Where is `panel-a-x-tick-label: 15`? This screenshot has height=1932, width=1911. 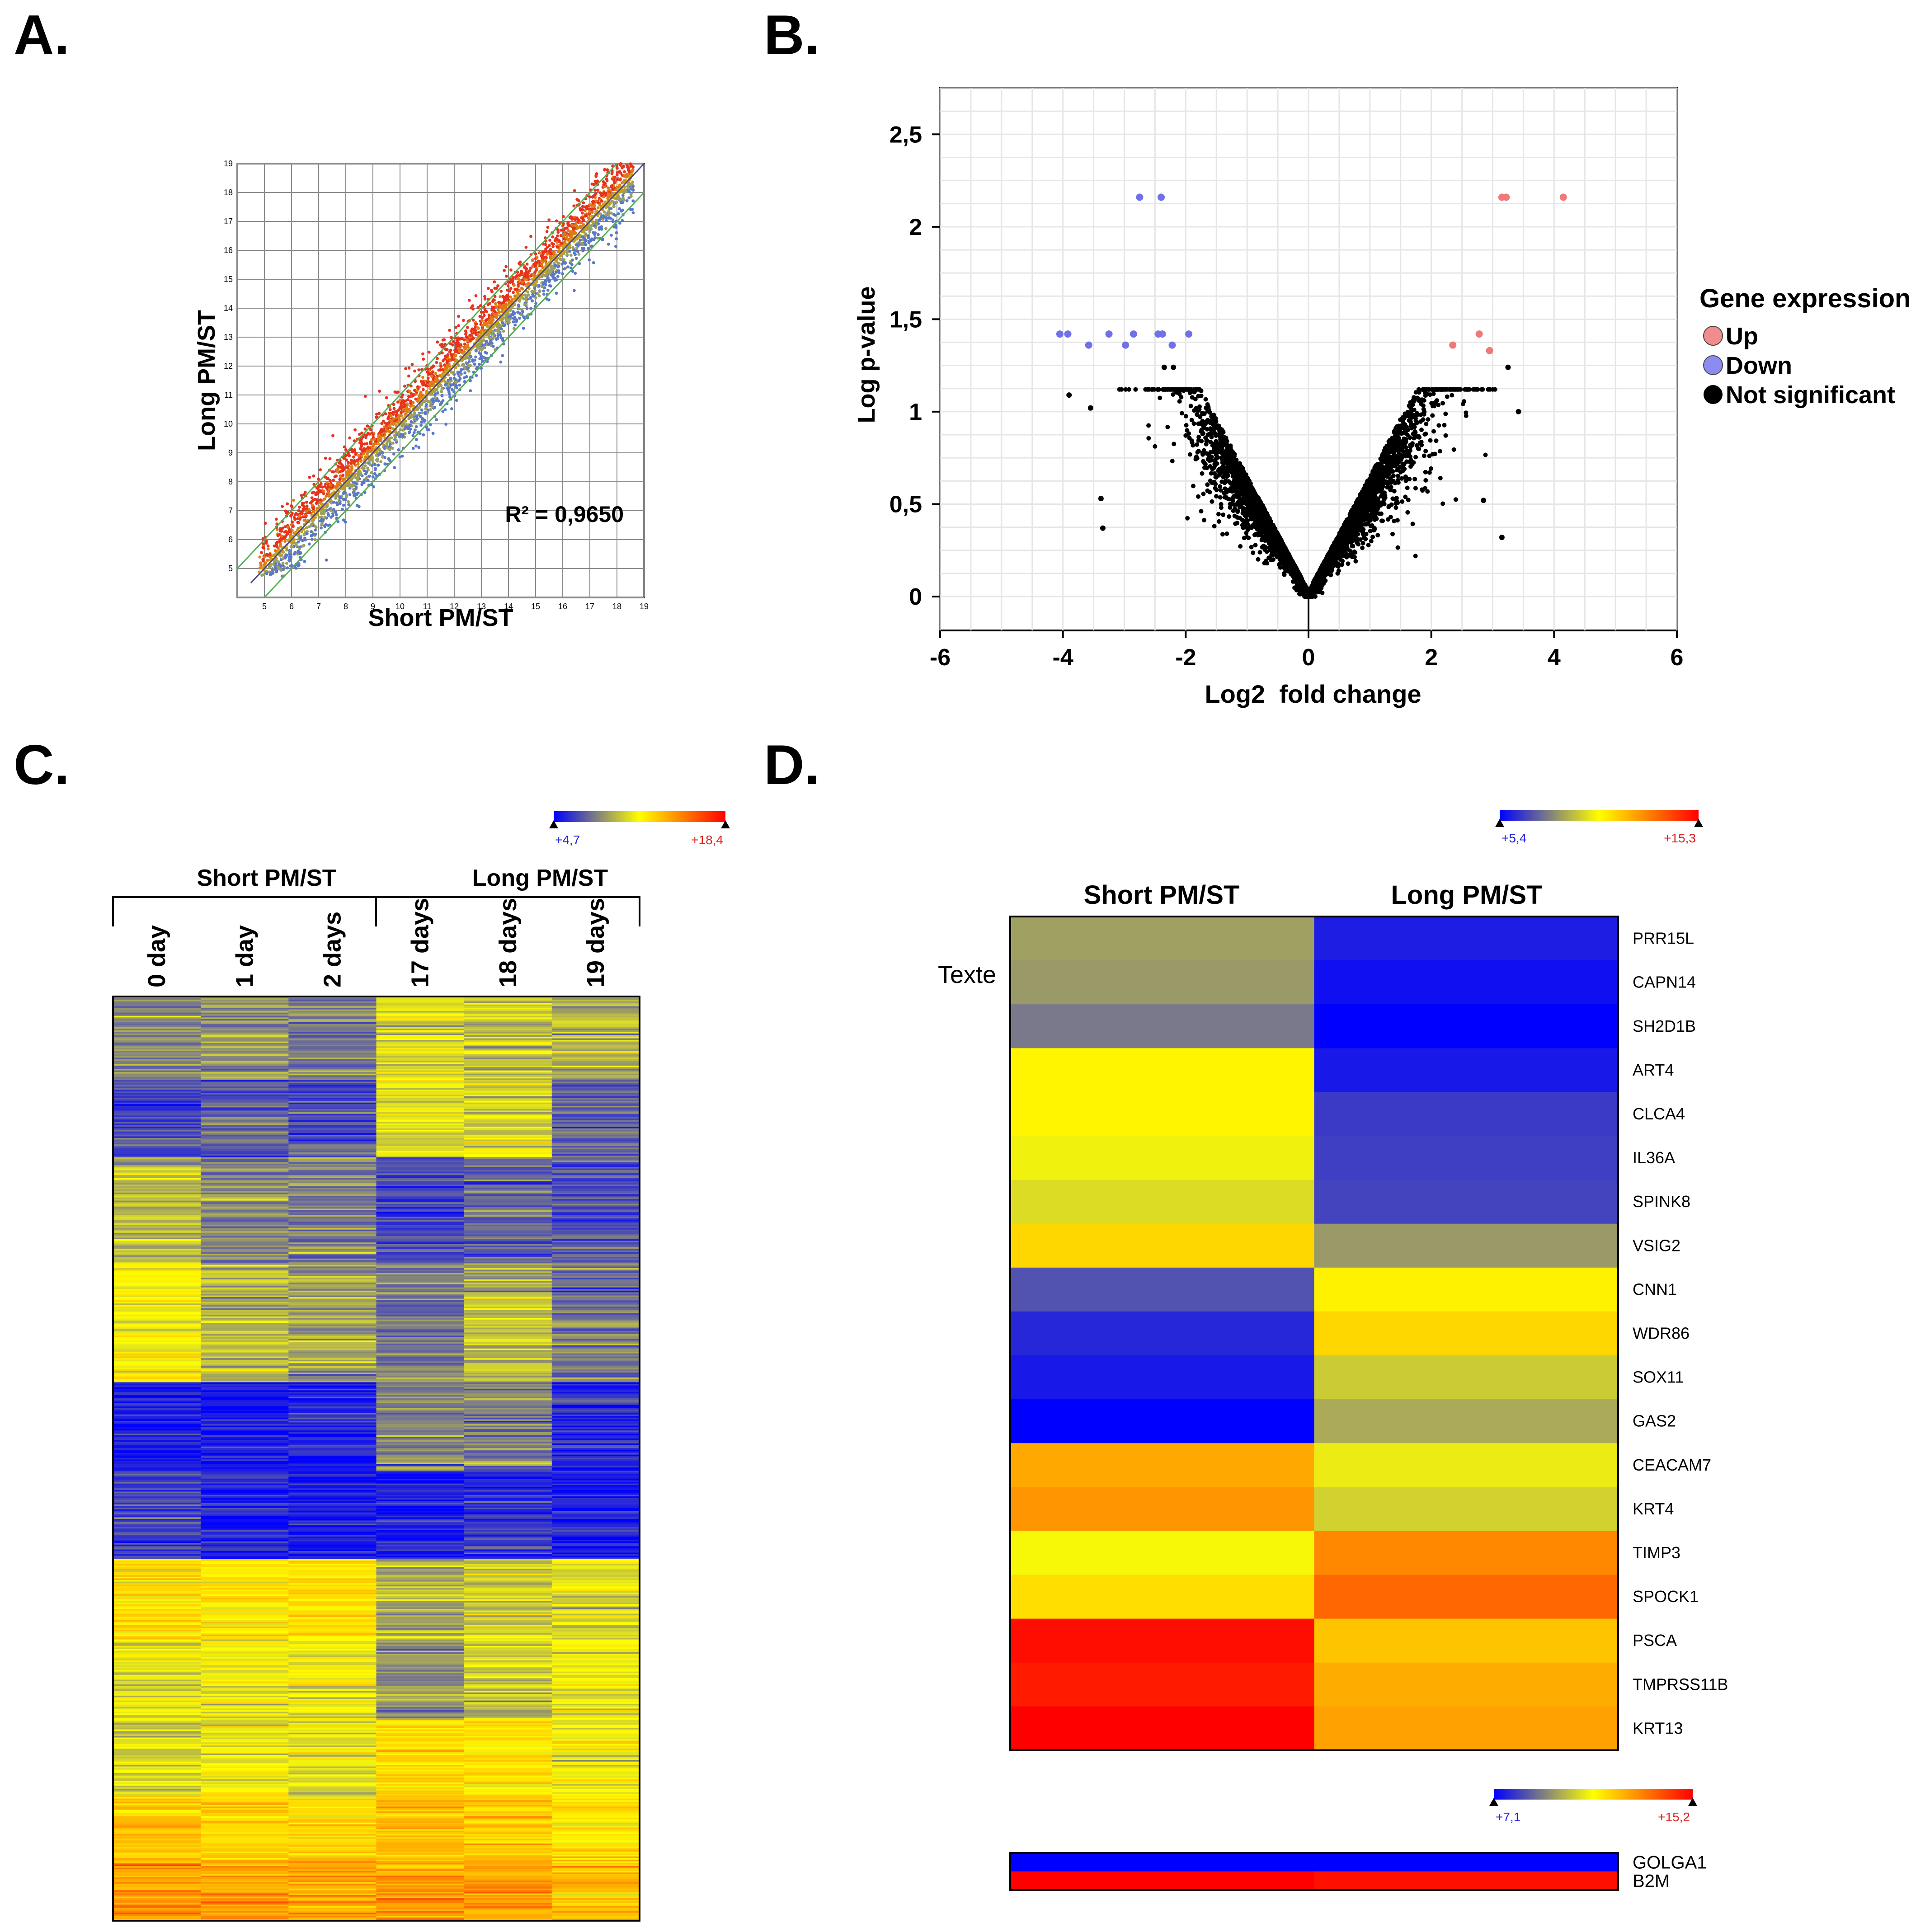 panel-a-x-tick-label: 15 is located at coordinates (535, 606).